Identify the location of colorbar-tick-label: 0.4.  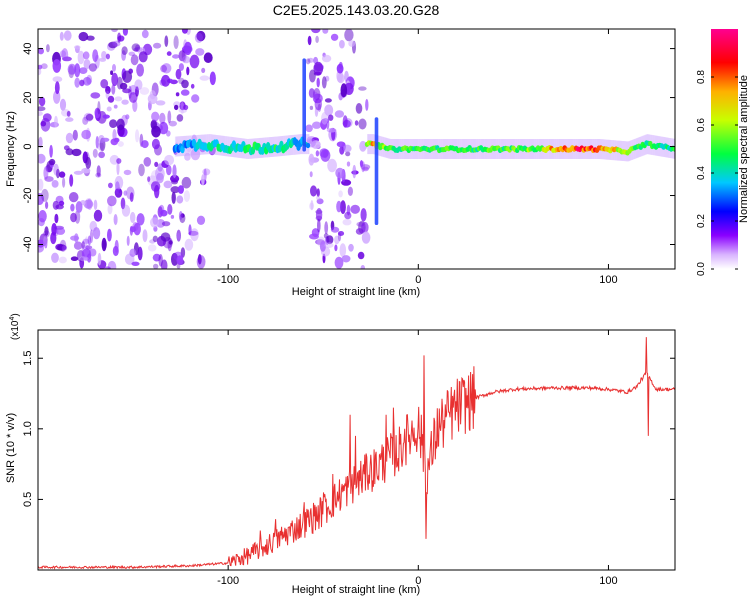
(701, 173).